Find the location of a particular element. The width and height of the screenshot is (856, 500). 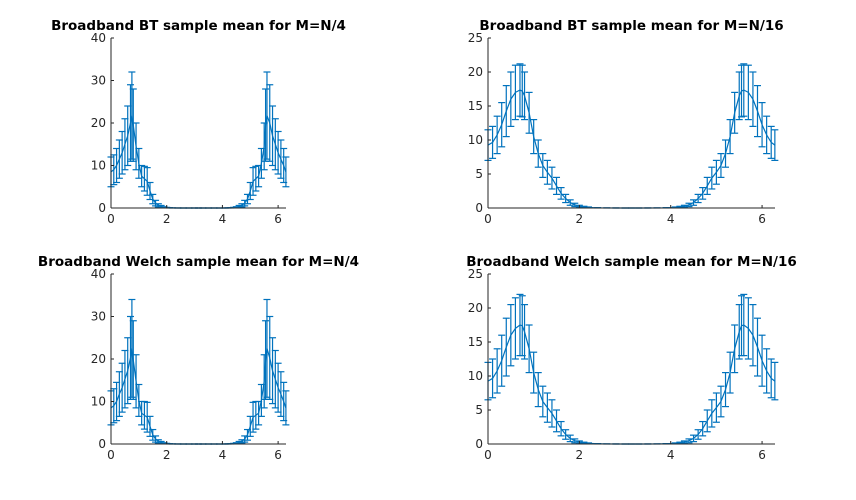

subplot-title: Broadband BT sample mean for M=N/16 is located at coordinates (631, 26).